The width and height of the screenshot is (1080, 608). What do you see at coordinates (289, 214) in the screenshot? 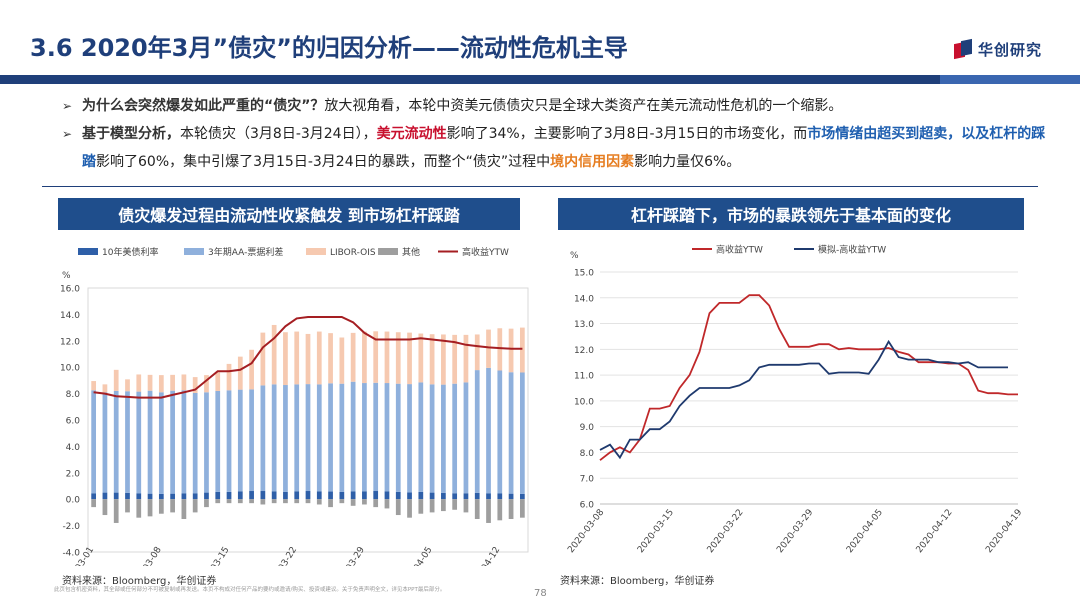
I see `left-chart-title: 债灾爆发过程由流动性收紧触发 到市场杠杆踩踏` at bounding box center [289, 214].